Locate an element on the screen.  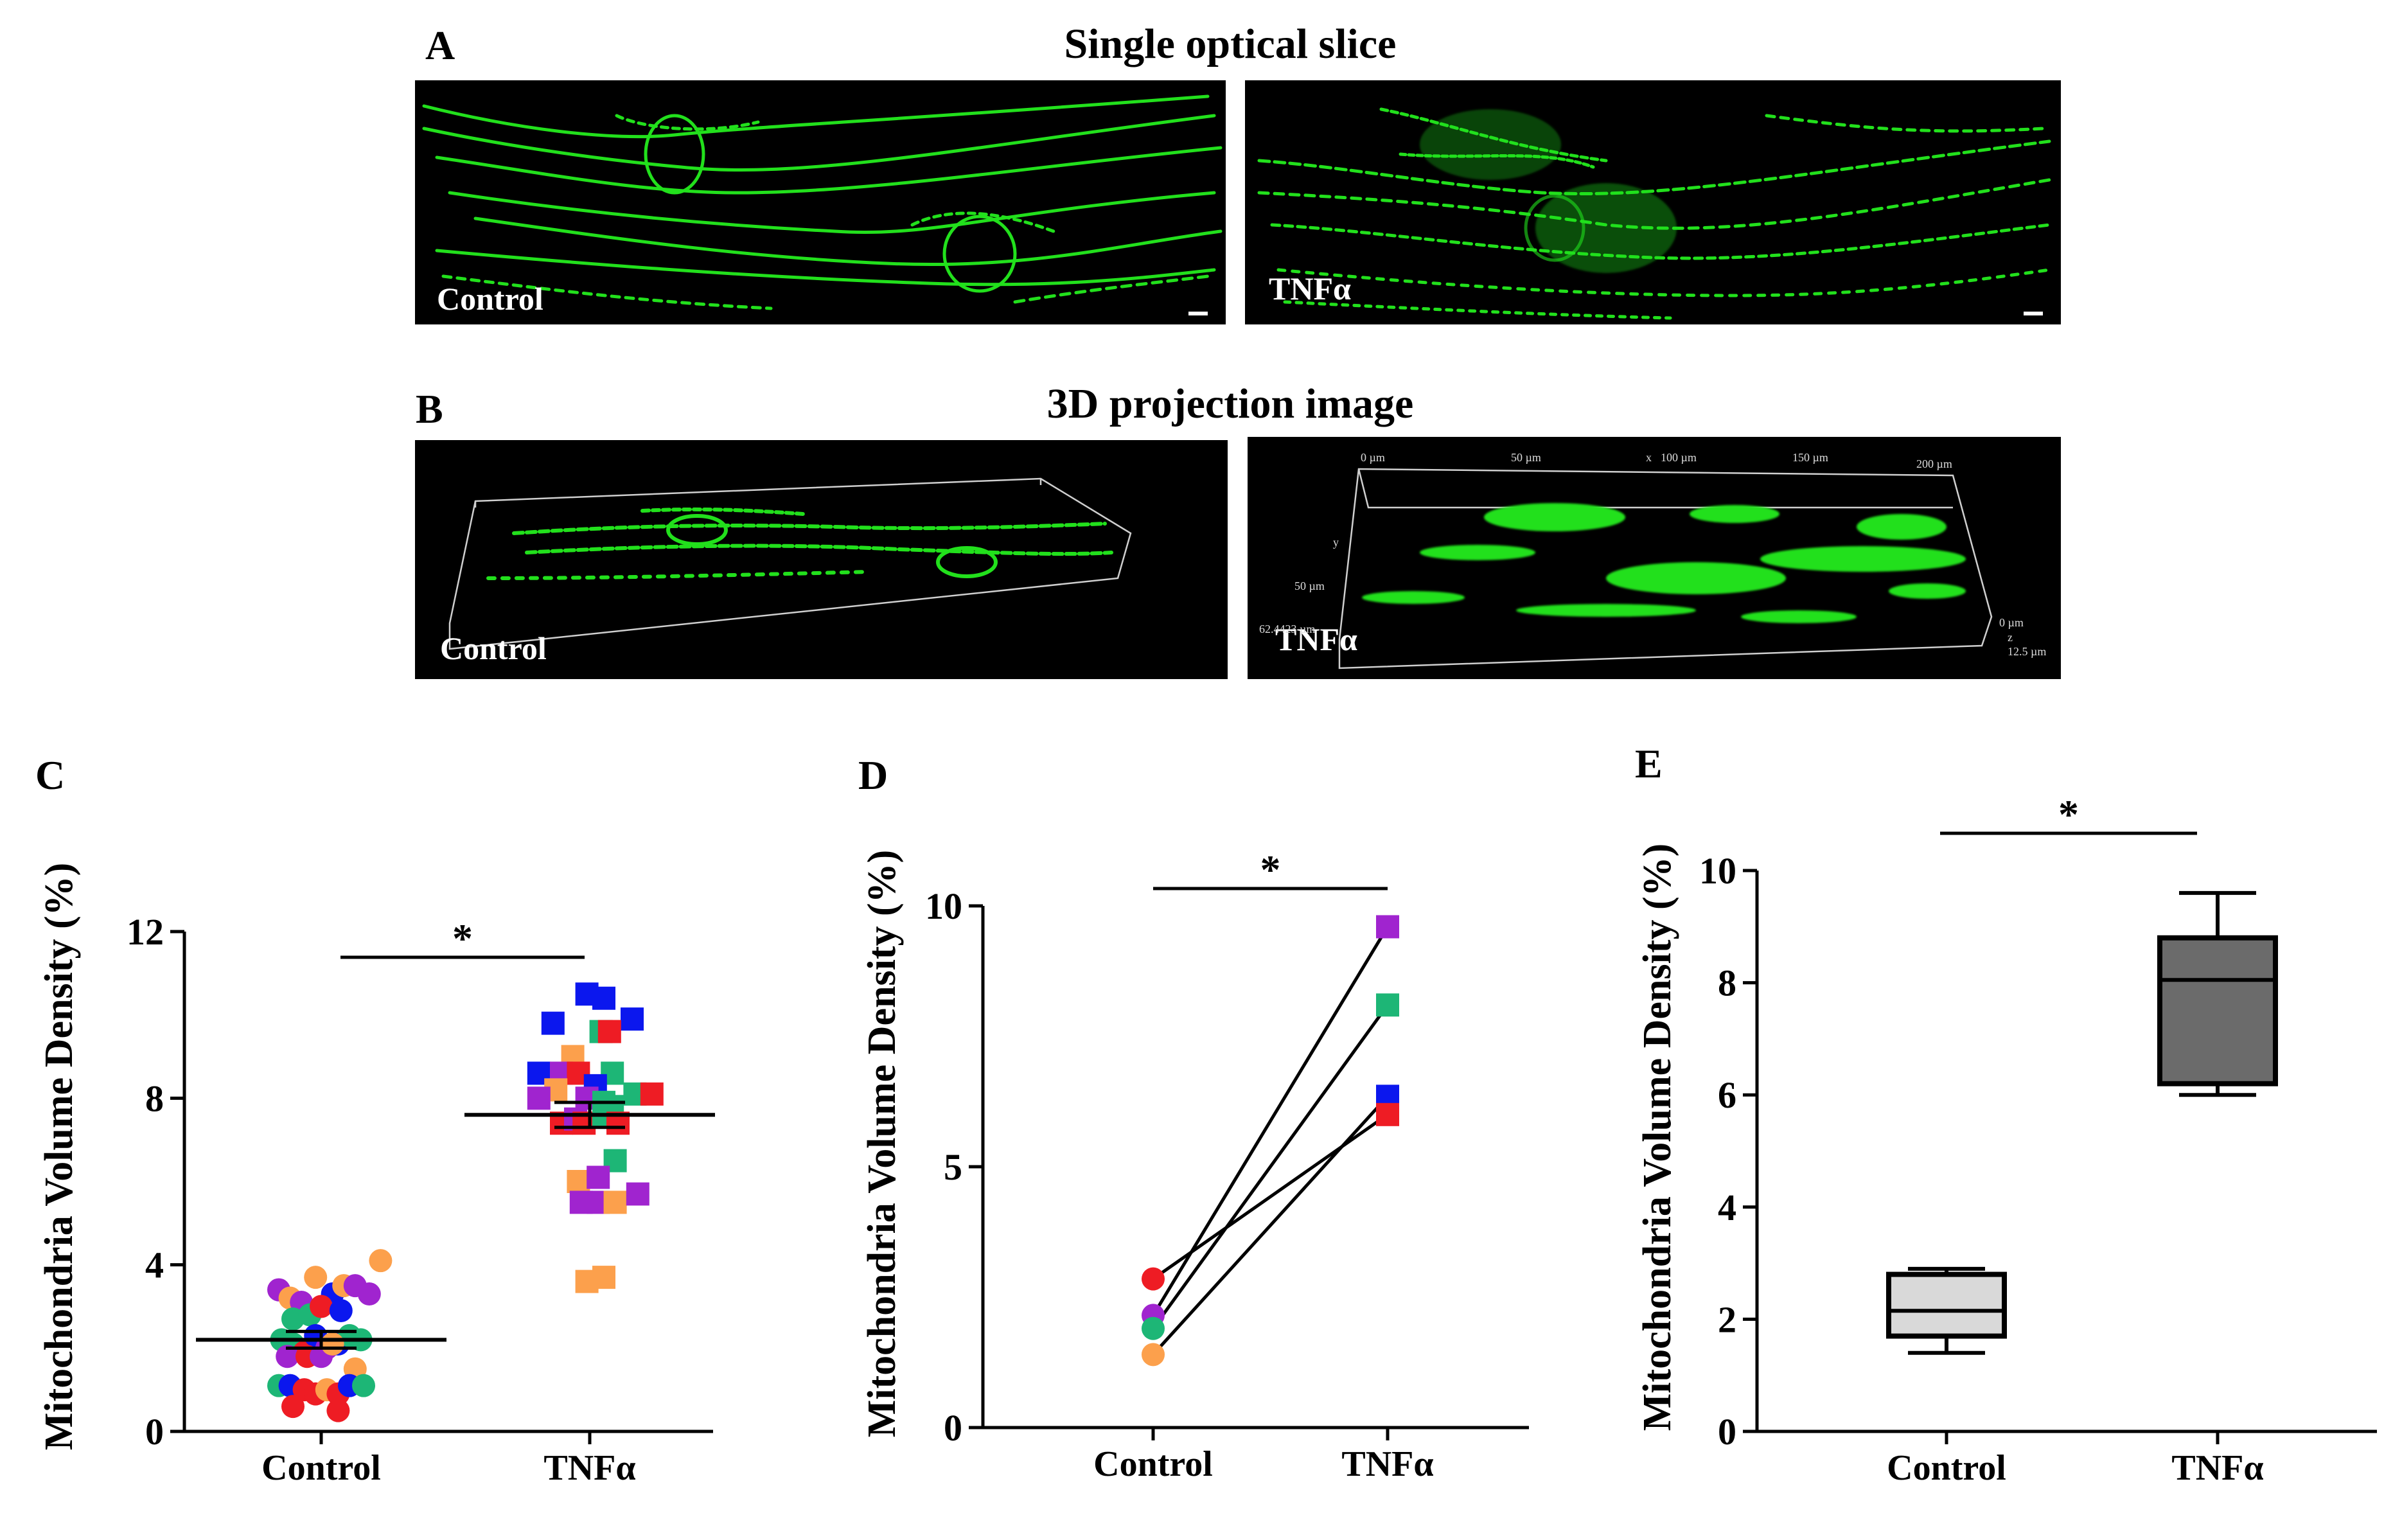
image-b-tnf-tick-11: 62.4423 µm is located at coordinates (1287, 629).